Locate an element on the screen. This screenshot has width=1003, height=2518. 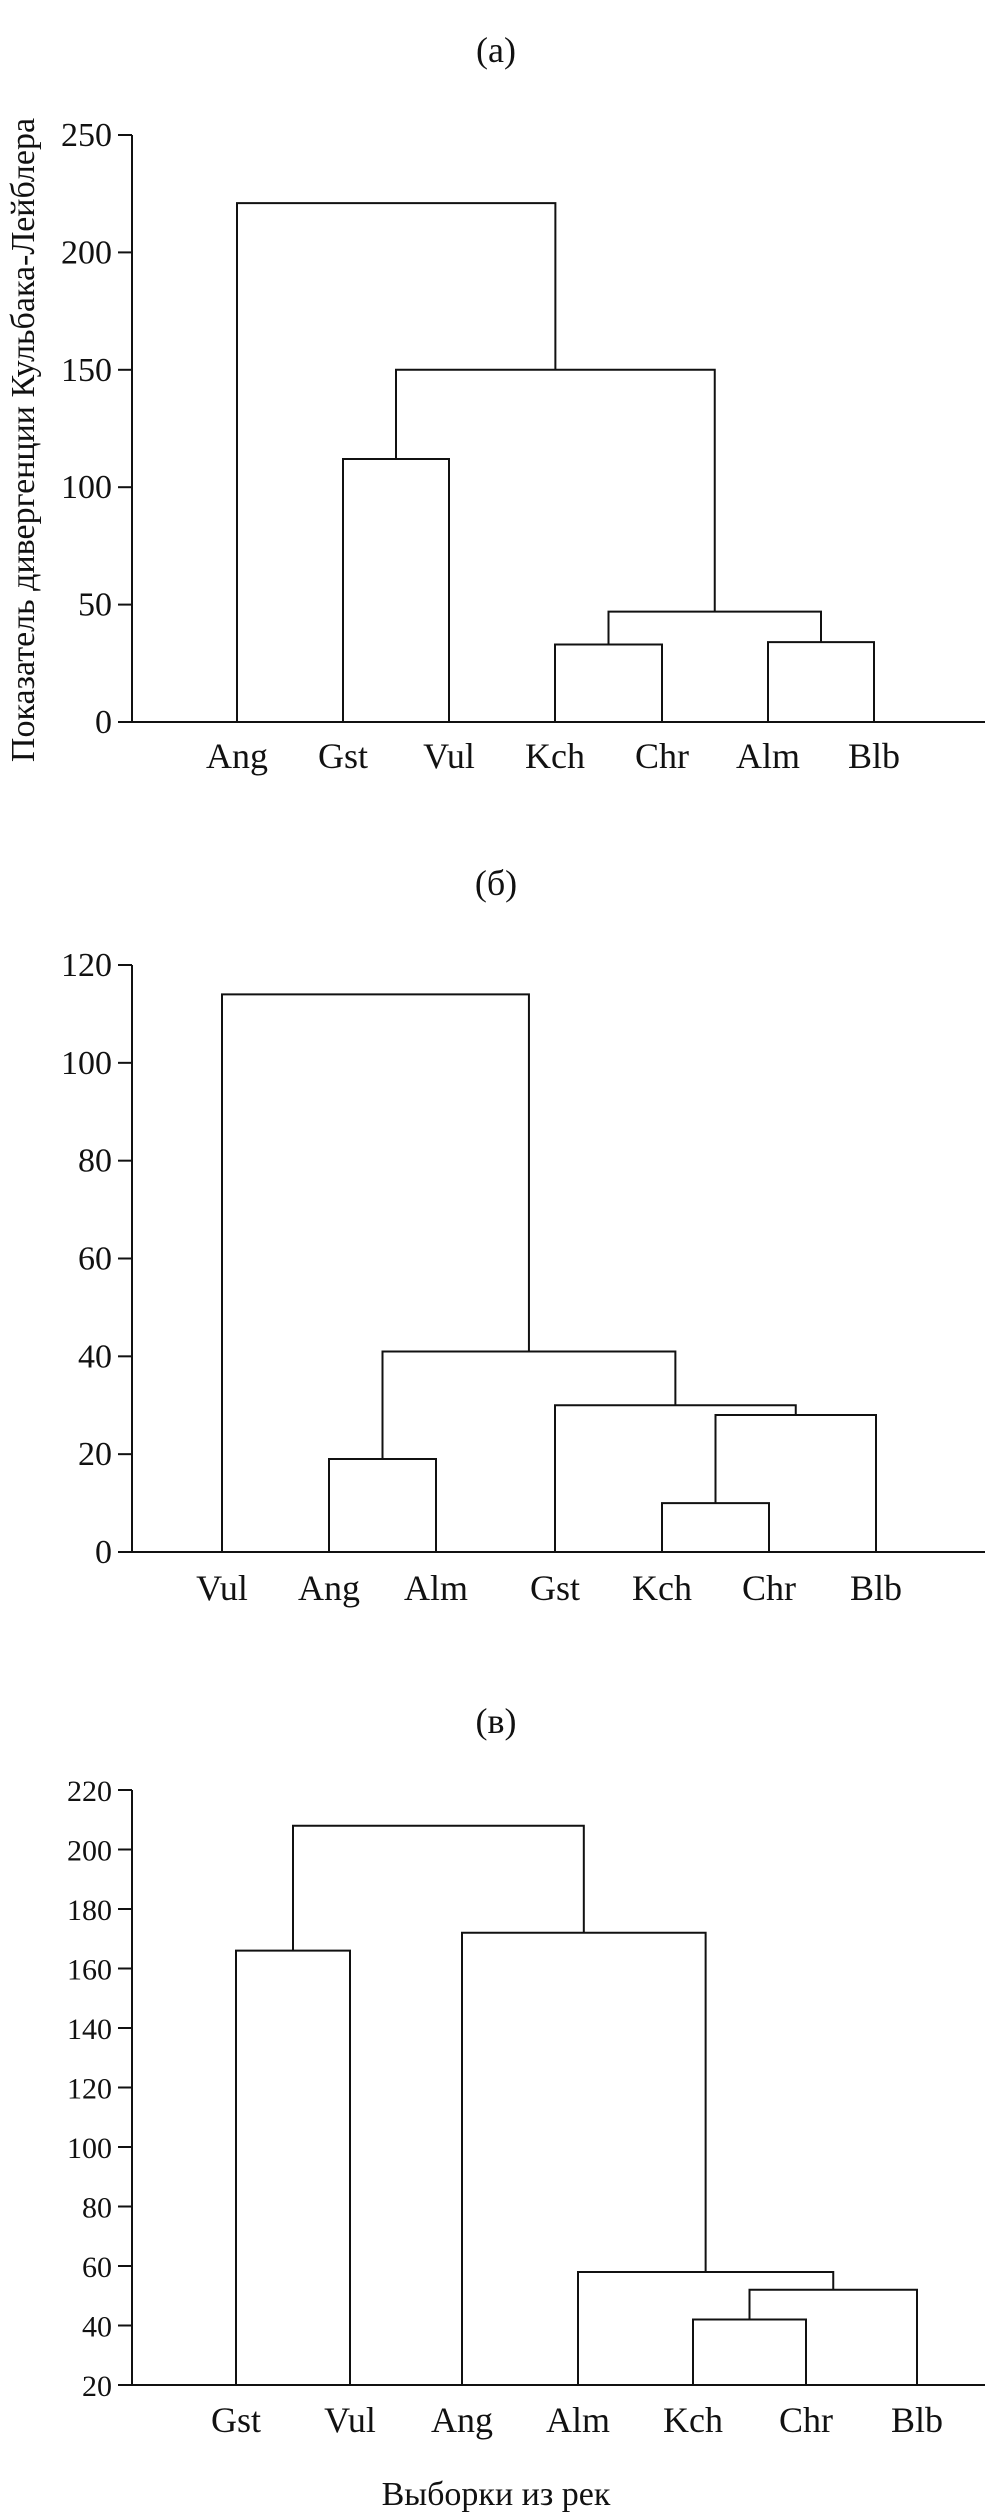
panel-b-leaf-label: Vul is located at coordinates (222, 1588).